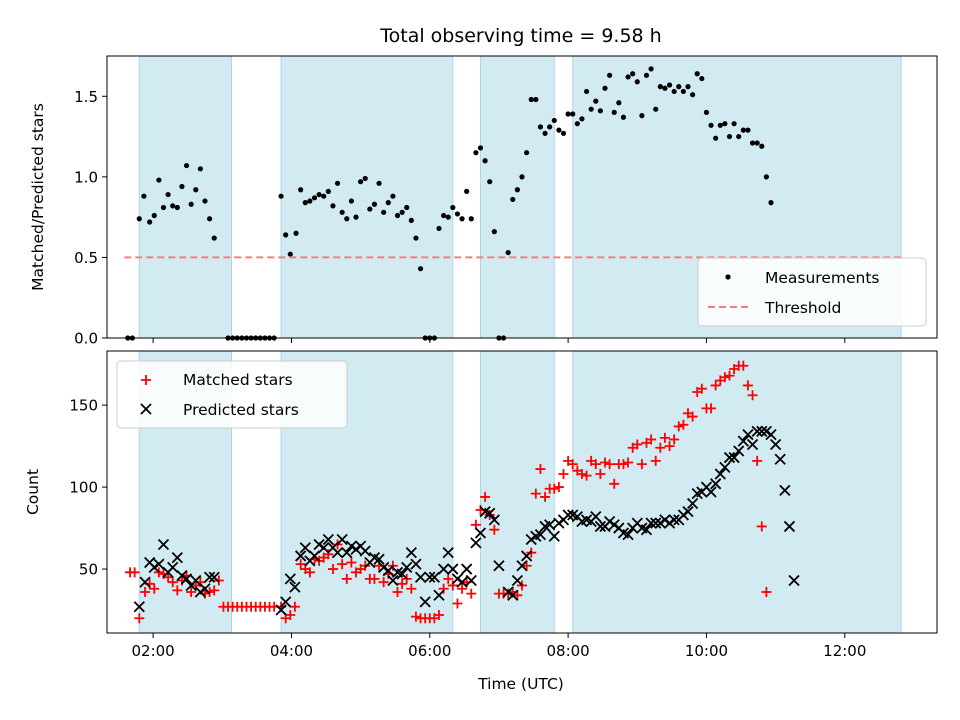 The height and width of the screenshot is (720, 960). What do you see at coordinates (291, 651) in the screenshot?
I see `x-tick-label: 04:00` at bounding box center [291, 651].